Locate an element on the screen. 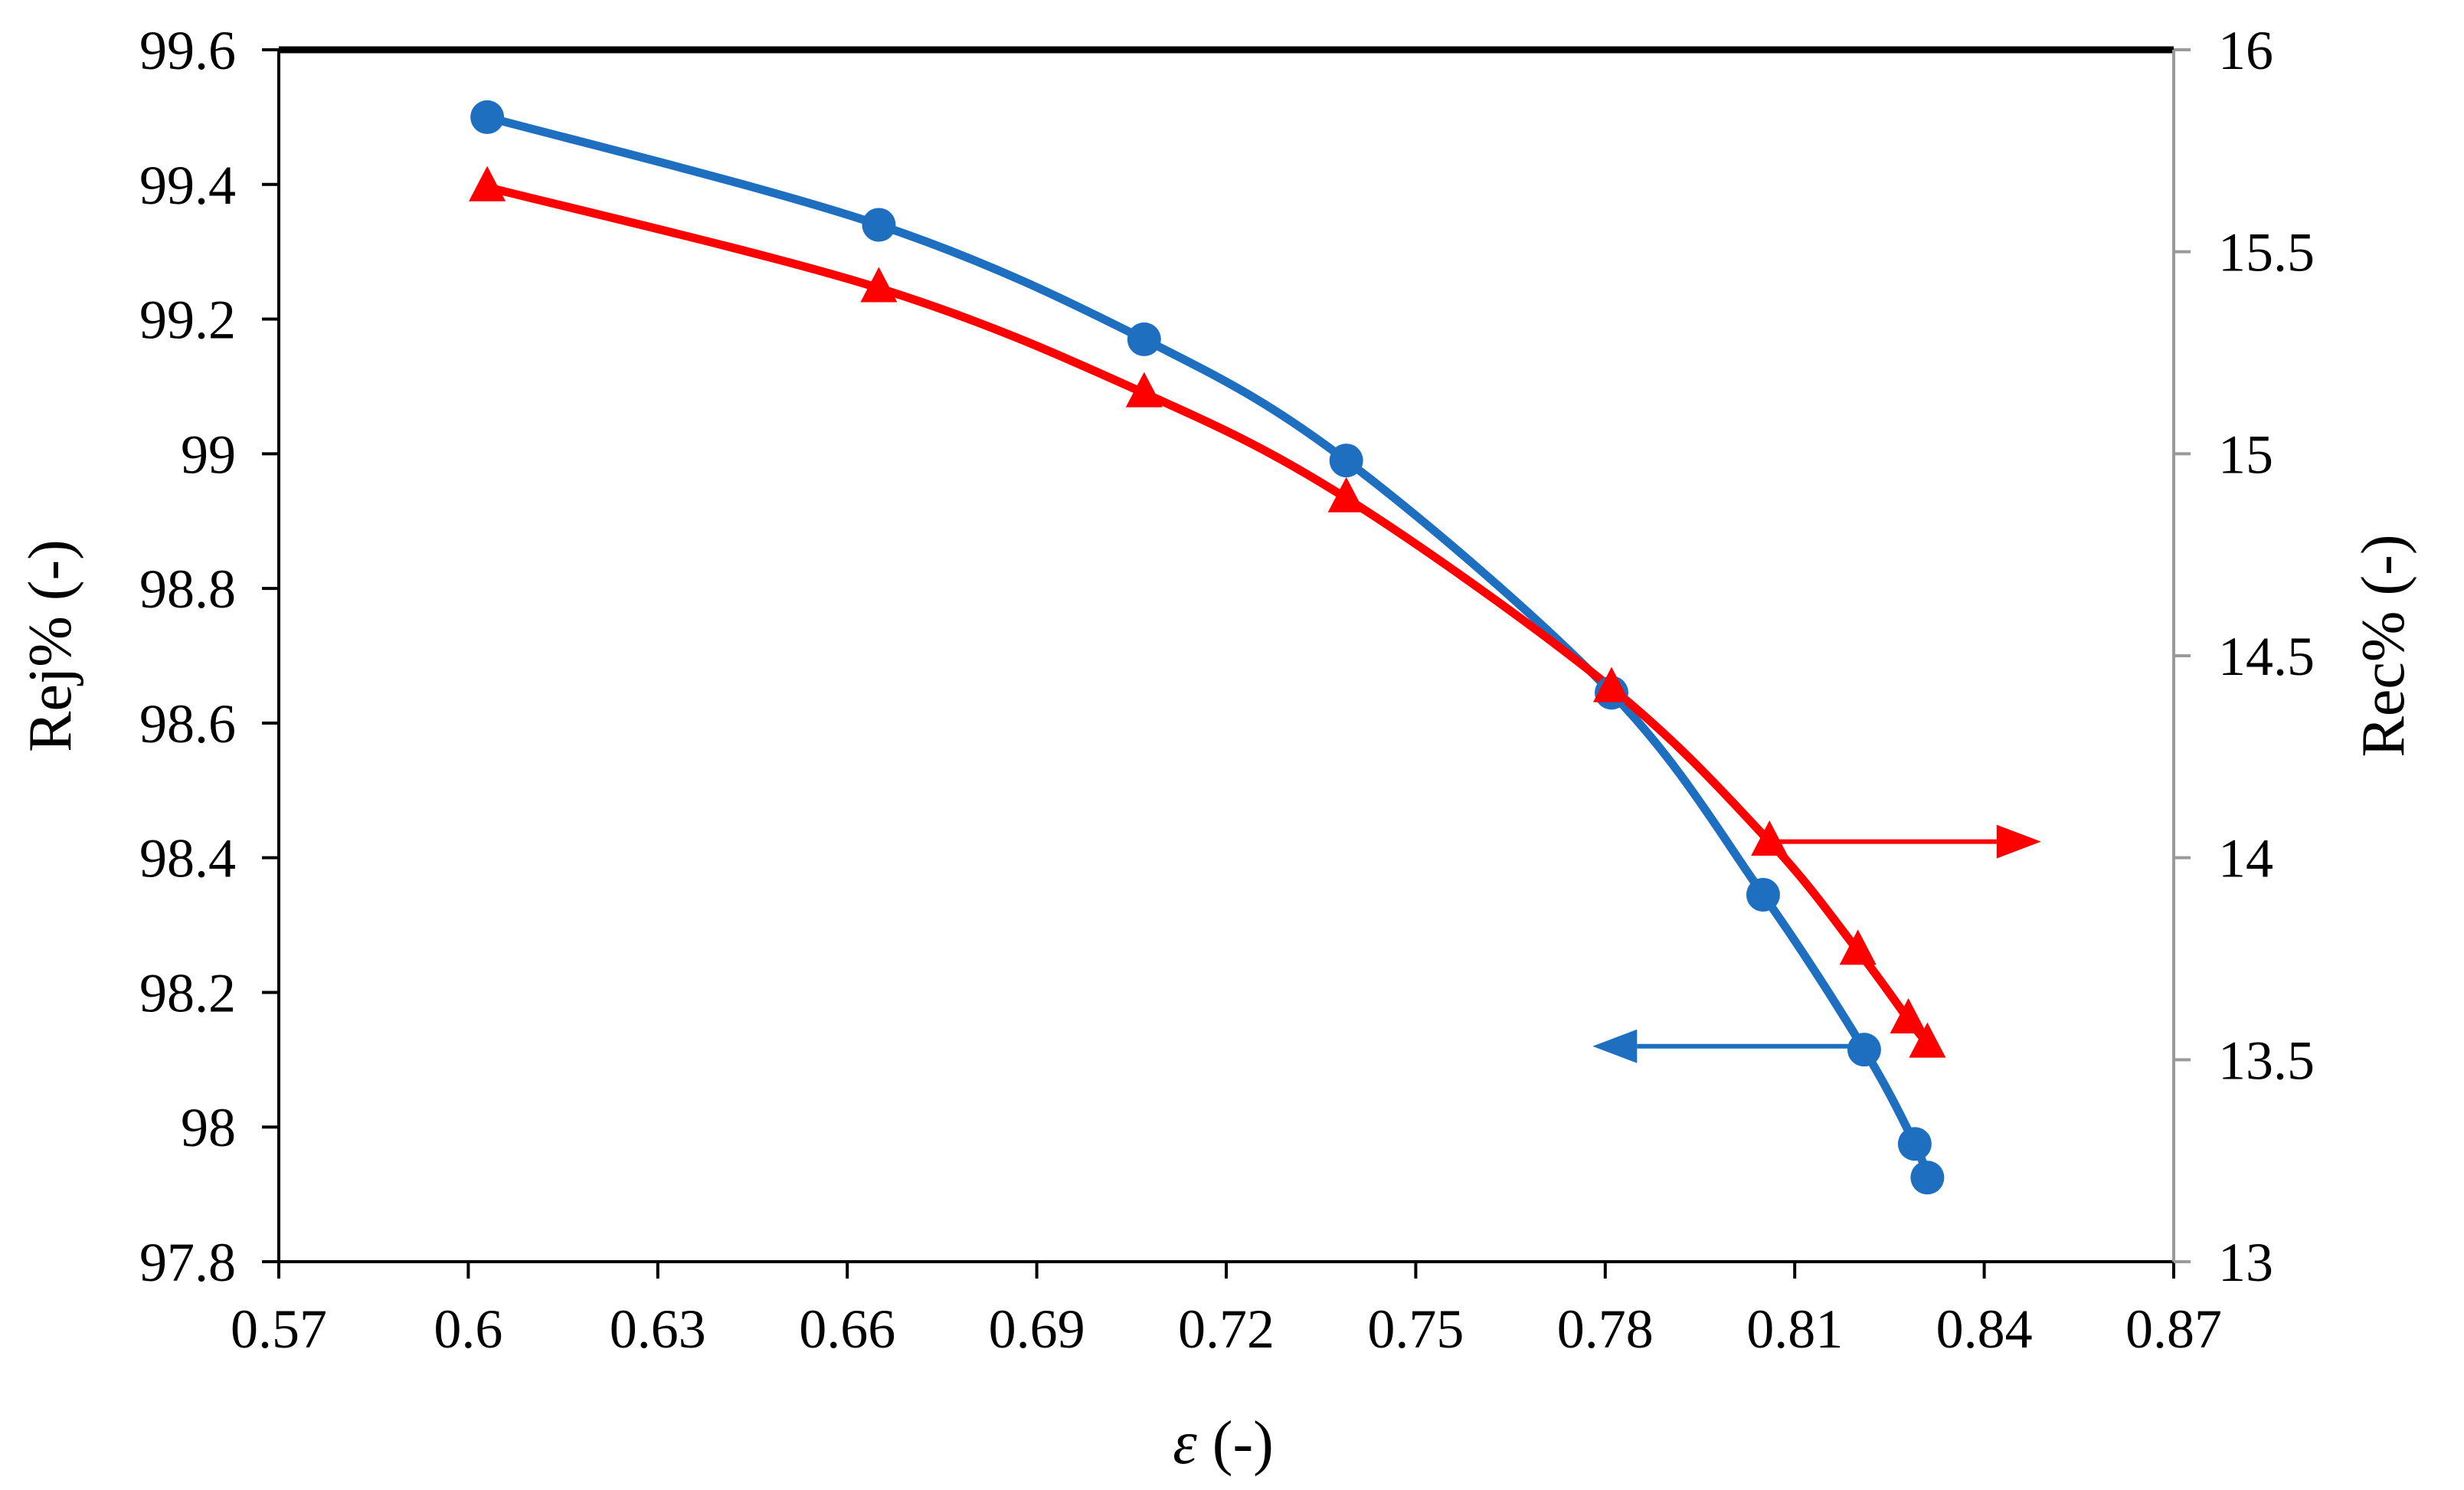  y-right-tick-label: 15.5 is located at coordinates (2266, 252).